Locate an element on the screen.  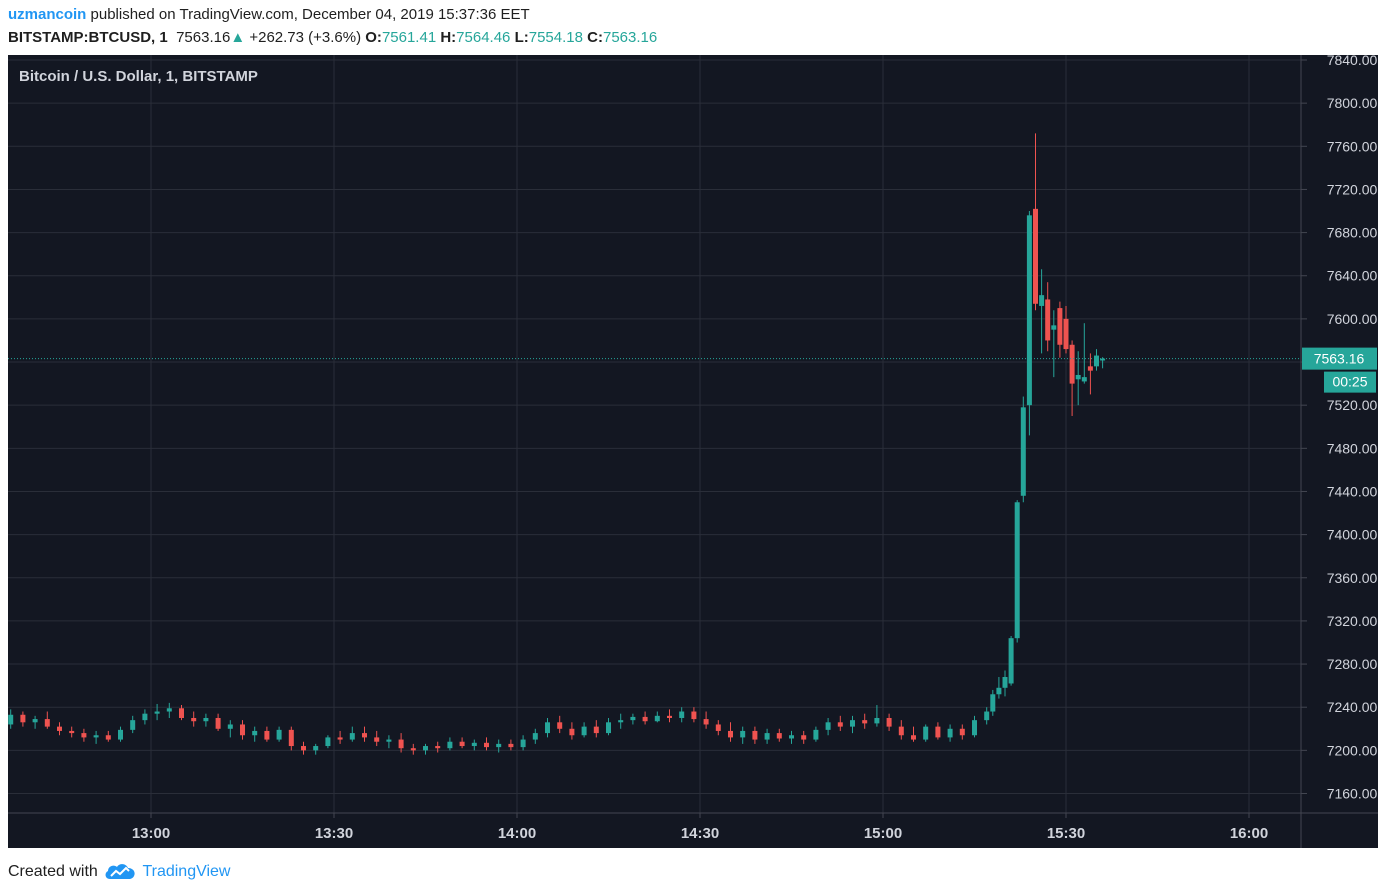
symbol-name: BITSTAMP:BTCUSD, 1 is located at coordinates (88, 37).